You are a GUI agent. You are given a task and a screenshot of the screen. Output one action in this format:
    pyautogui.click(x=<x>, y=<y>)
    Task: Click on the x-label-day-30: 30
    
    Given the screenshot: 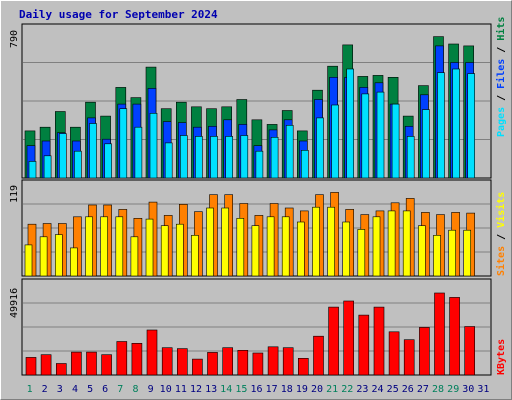 What is the action you would take?
    pyautogui.click(x=468, y=389)
    